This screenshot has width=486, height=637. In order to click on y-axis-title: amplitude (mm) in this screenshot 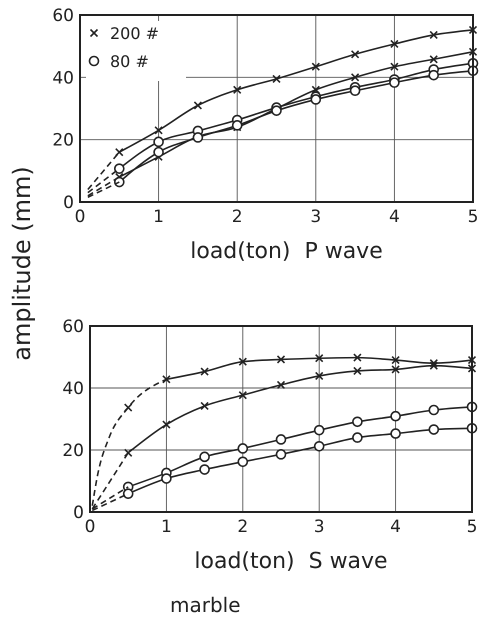, I will do `click(22, 263)`.